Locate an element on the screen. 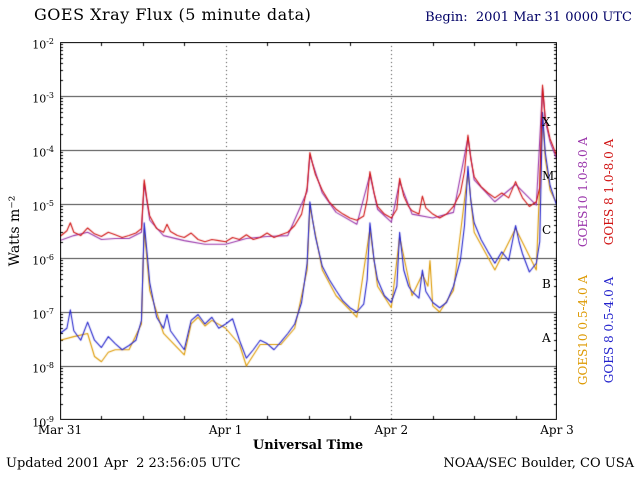 The width and height of the screenshot is (640, 480). x-tick-label: Mar 31 is located at coordinates (60, 430).